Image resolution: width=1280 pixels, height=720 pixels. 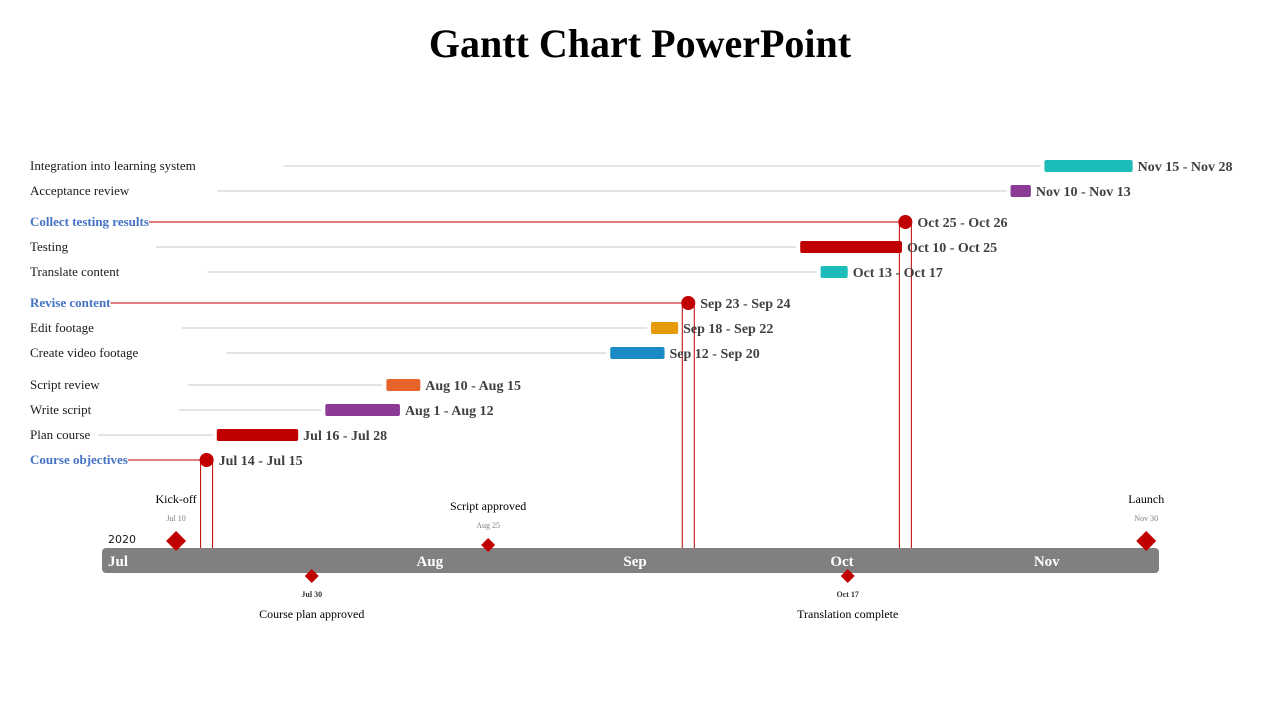 What do you see at coordinates (61, 409) in the screenshot?
I see `task-label: Write script` at bounding box center [61, 409].